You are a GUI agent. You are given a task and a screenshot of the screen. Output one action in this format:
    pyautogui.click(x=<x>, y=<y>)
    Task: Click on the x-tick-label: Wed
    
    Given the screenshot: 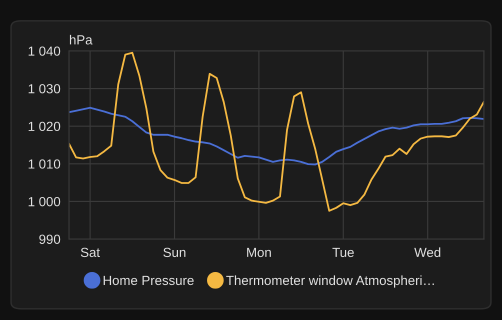 What is the action you would take?
    pyautogui.click(x=427, y=252)
    